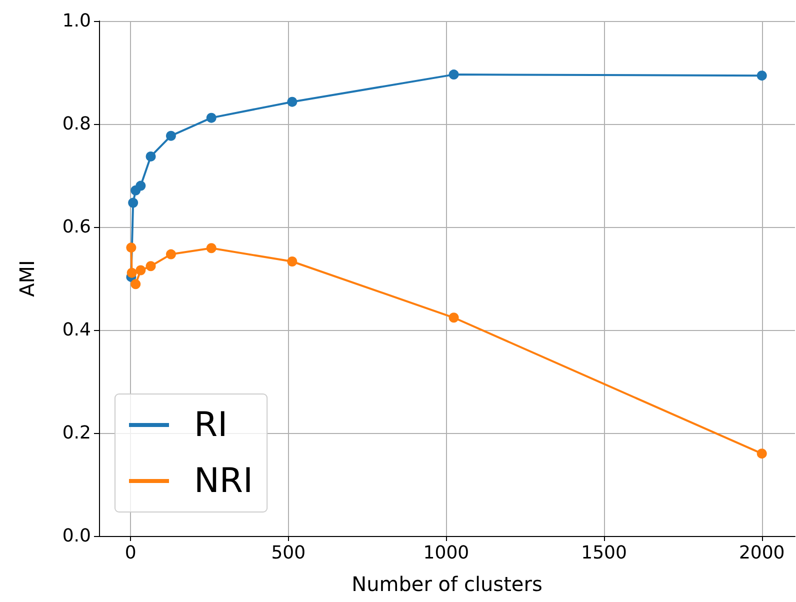 The height and width of the screenshot is (602, 796). I want to click on x-tick-label: 500, so click(288, 553).